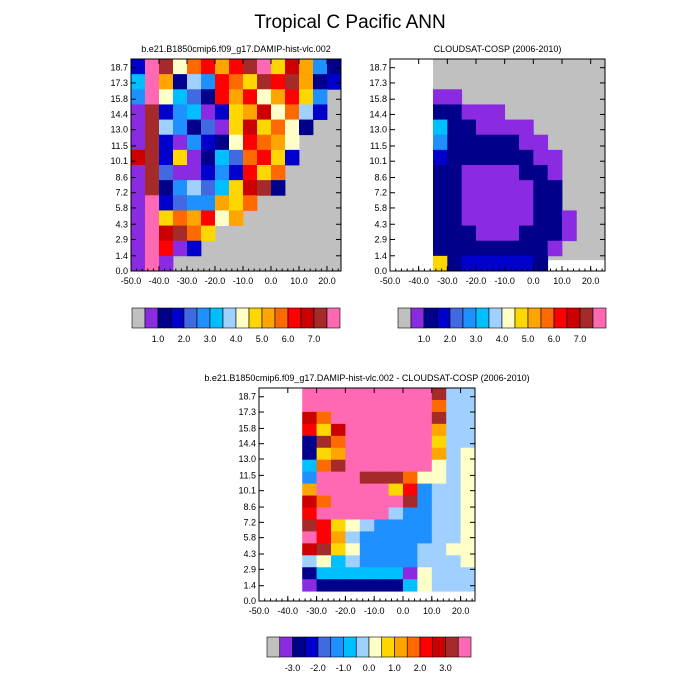 The width and height of the screenshot is (700, 700). Describe the element at coordinates (271, 281) in the screenshot. I see `x-tick-label: 0.0` at that location.